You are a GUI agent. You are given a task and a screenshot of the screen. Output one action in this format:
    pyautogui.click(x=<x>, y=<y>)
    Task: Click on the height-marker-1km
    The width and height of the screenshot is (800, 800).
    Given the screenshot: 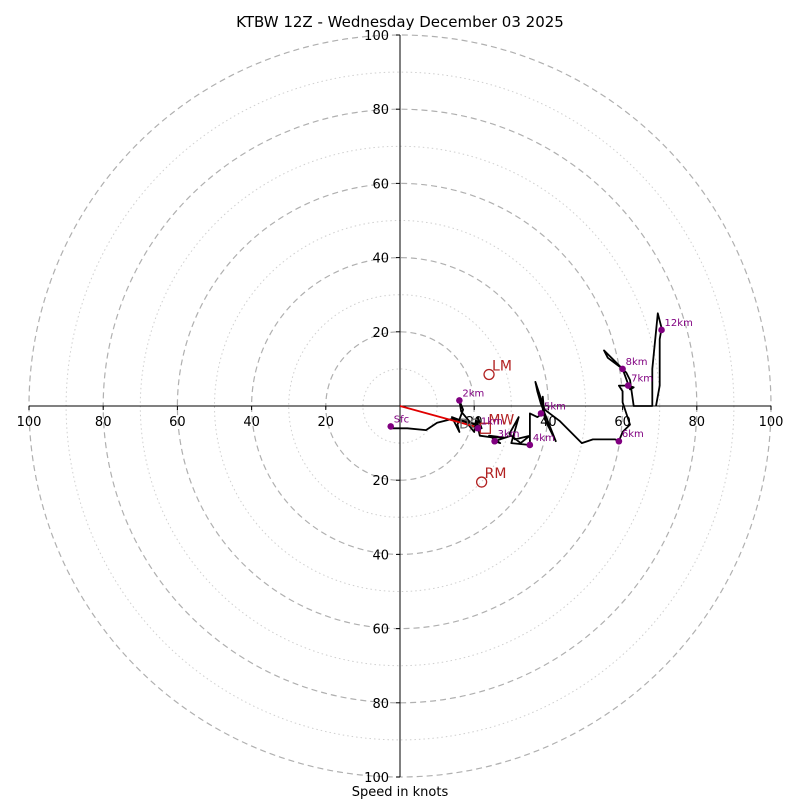 What is the action you would take?
    pyautogui.click(x=478, y=428)
    